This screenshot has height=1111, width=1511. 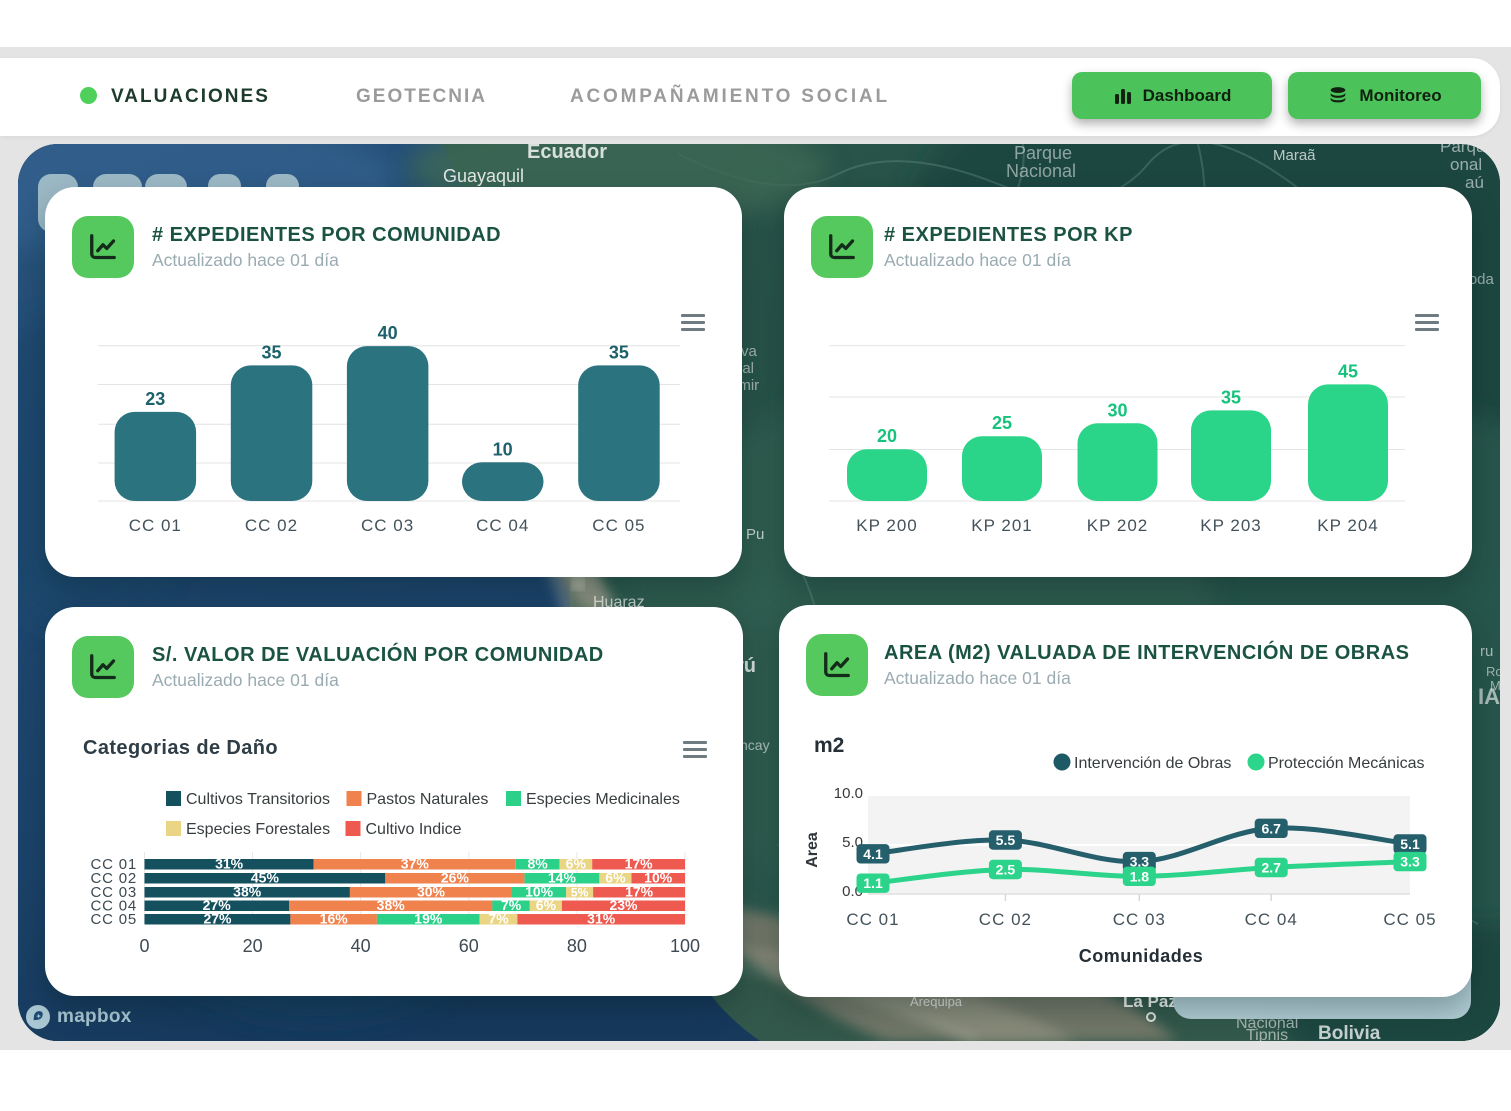 I want to click on svg-text: Huaraz, so click(x=619, y=602).